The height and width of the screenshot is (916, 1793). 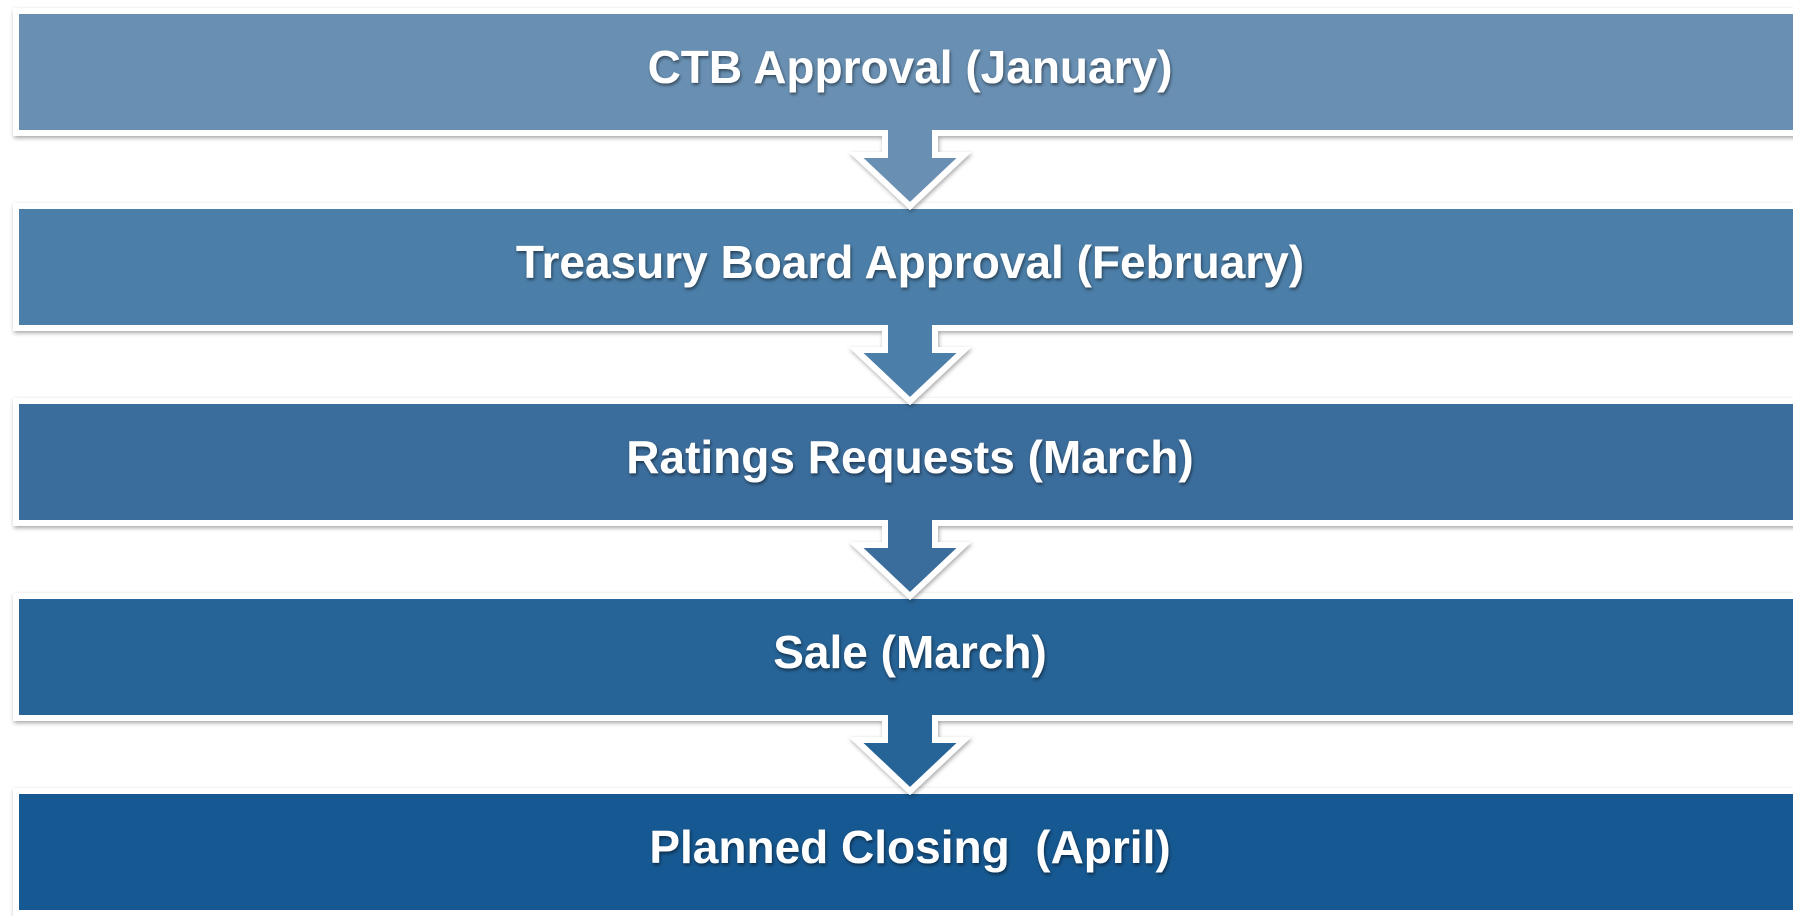 What do you see at coordinates (909, 847) in the screenshot?
I see `step-label: Planned Closing (April)` at bounding box center [909, 847].